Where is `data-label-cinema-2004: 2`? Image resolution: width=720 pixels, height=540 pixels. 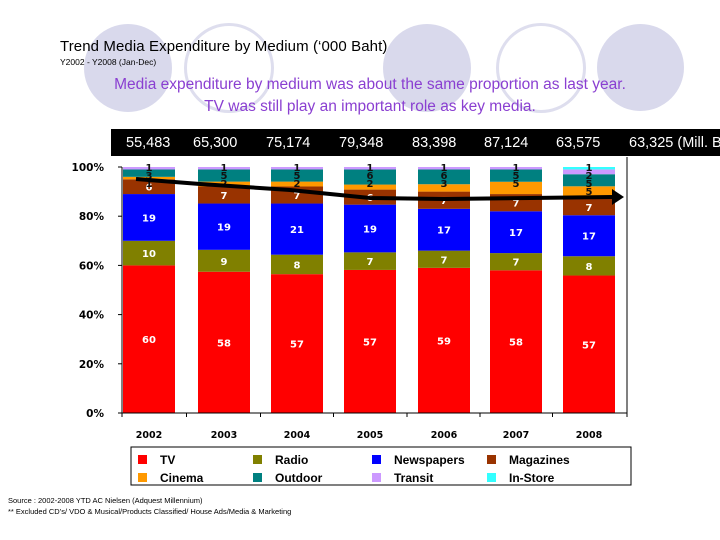 data-label-cinema-2004: 2 is located at coordinates (297, 184).